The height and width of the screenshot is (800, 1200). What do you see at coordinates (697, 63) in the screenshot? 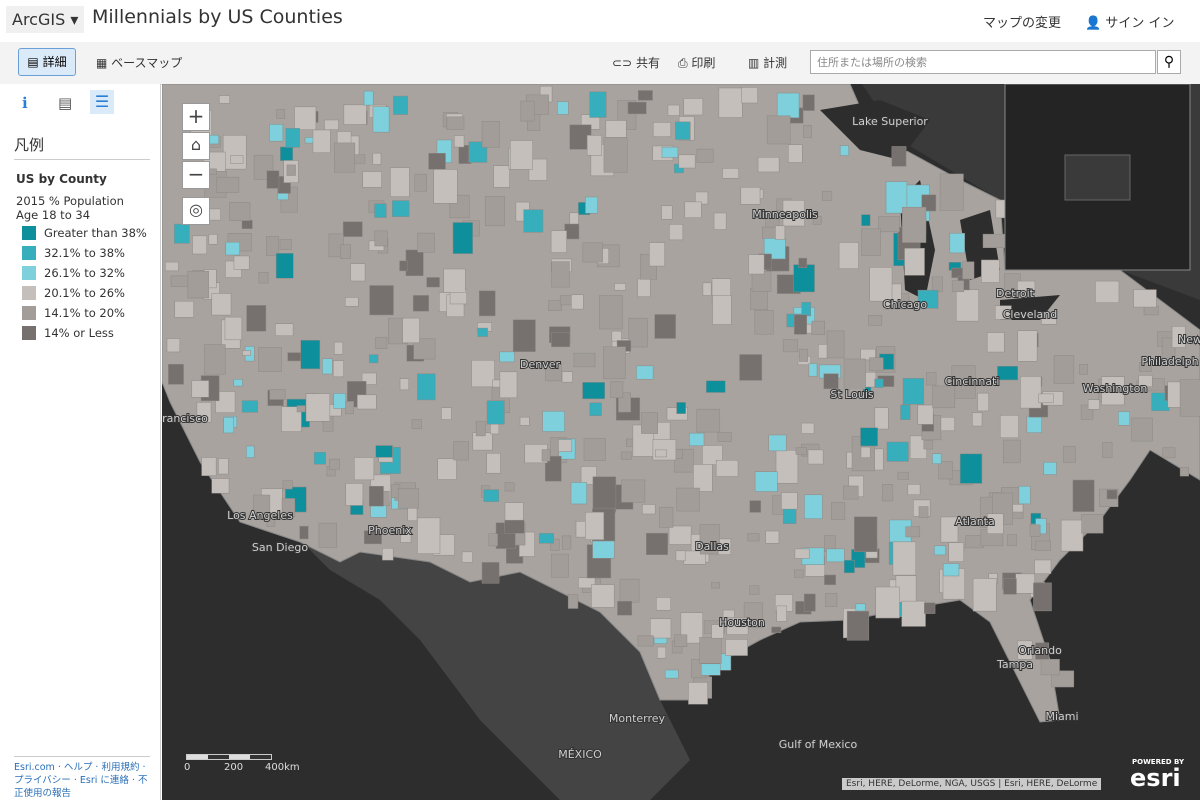
I see `print-button: ⎙ 印刷` at bounding box center [697, 63].